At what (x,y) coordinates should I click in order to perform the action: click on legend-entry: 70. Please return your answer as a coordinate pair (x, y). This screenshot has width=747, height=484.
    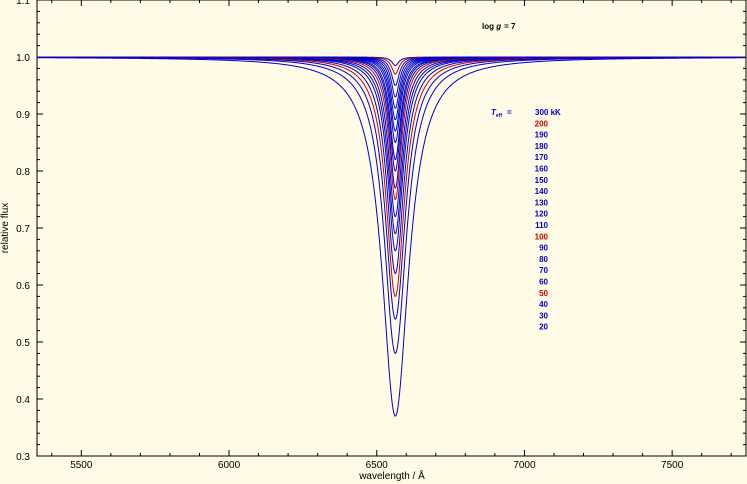
    Looking at the image, I should click on (543, 270).